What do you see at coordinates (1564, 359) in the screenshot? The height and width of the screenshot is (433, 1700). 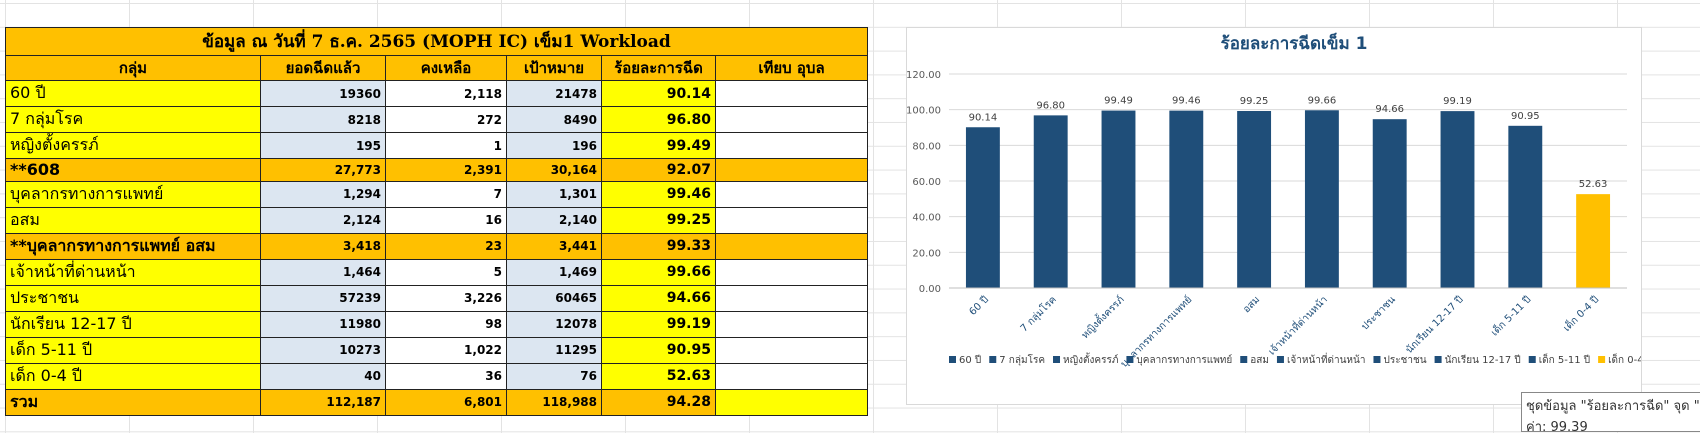 I see `legend-label: เด็ก 5-11 ปี` at bounding box center [1564, 359].